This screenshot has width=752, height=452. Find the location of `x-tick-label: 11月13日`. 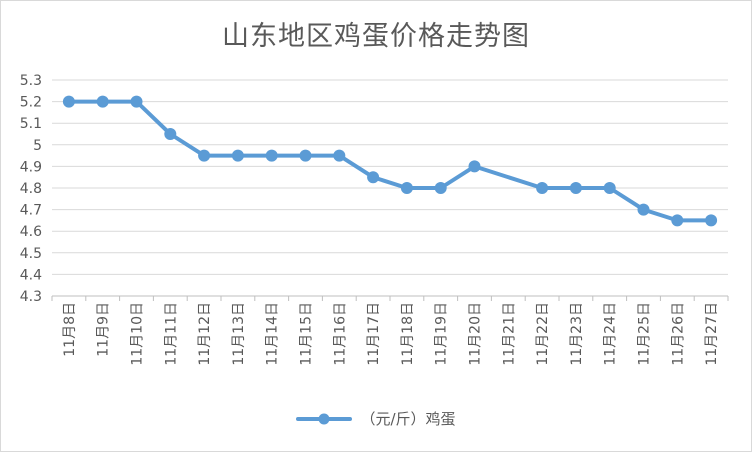

x-tick-label: 11月13日 is located at coordinates (239, 334).